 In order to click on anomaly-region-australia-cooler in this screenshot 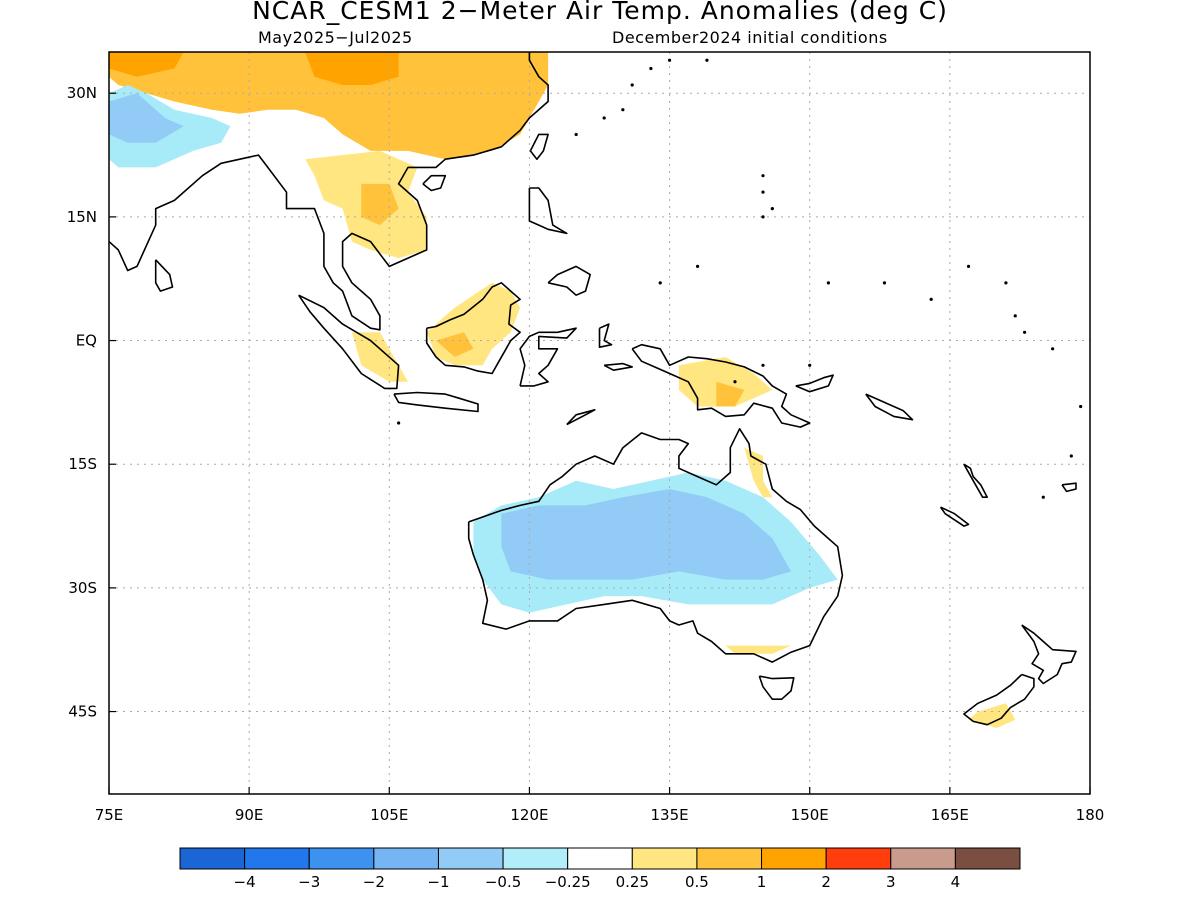, I will do `click(646, 534)`.